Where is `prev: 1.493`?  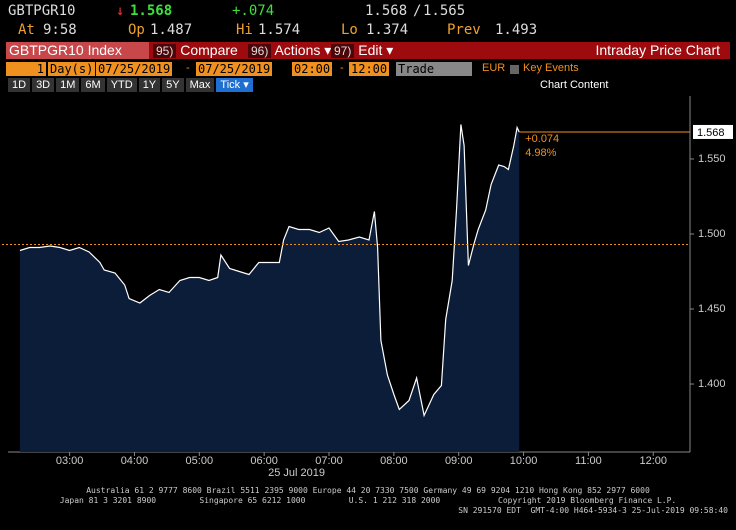 prev: 1.493 is located at coordinates (516, 30).